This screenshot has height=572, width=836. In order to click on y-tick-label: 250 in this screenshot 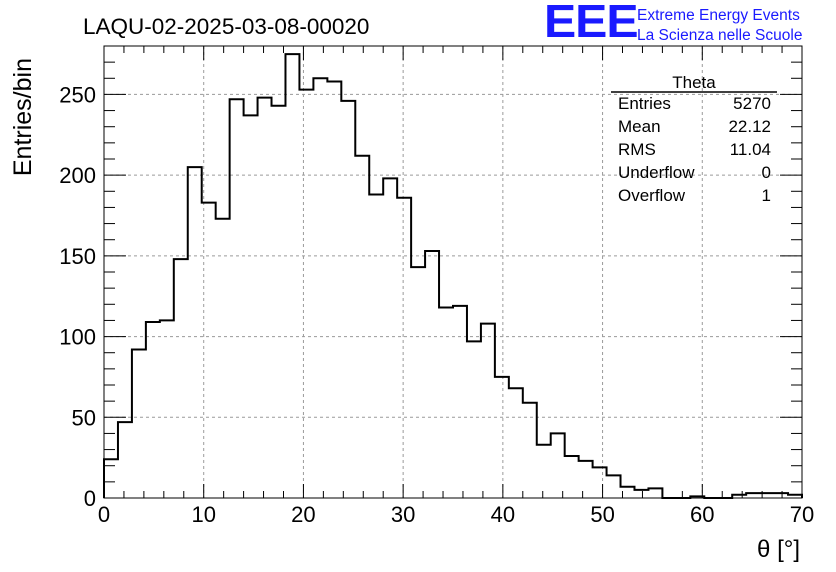, I will do `click(77, 94)`.